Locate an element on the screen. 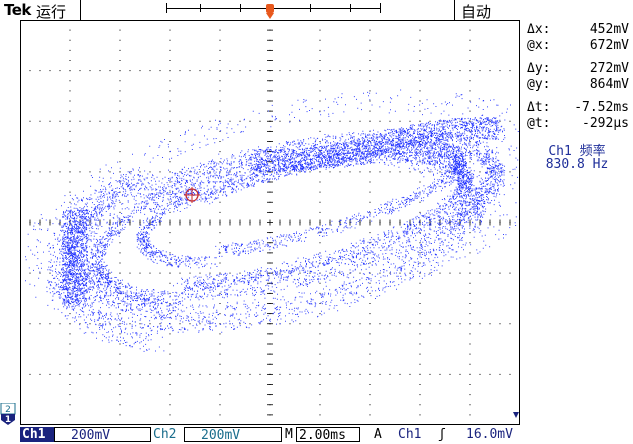 This screenshot has width=633, height=444. trigger-level: 16.0mV is located at coordinates (489, 434).